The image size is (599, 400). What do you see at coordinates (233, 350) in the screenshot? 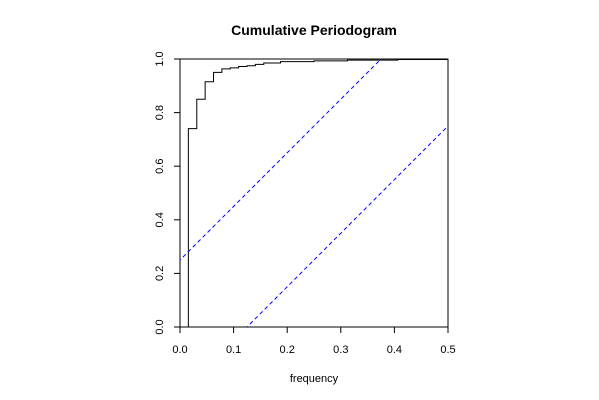
I see `x-tick-label: 0.1` at bounding box center [233, 350].